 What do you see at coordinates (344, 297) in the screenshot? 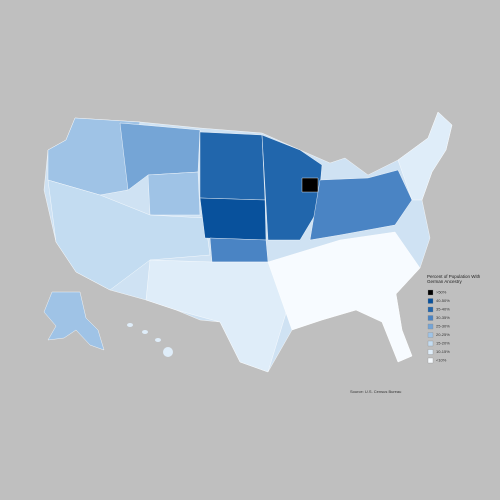
I see `region-southeast` at bounding box center [344, 297].